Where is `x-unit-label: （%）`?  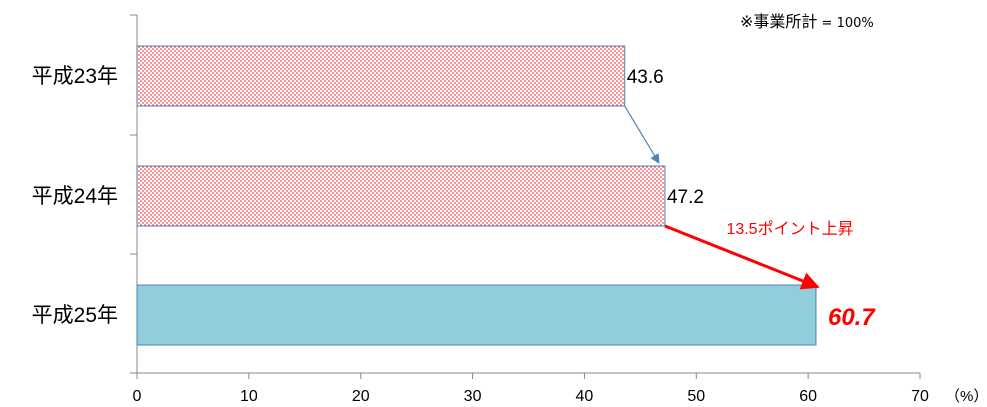 x-unit-label: （%） is located at coordinates (966, 396).